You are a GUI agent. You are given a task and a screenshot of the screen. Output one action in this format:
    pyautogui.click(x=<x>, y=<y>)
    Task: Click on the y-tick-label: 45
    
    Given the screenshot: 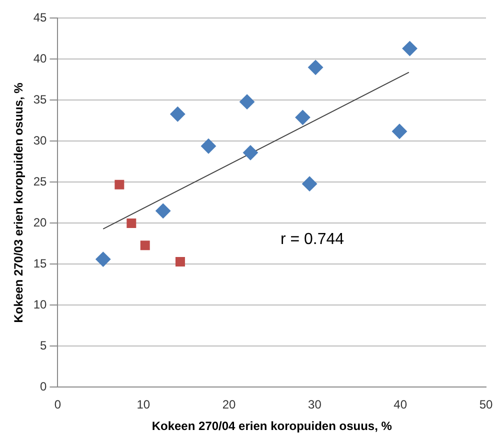 What is the action you would take?
    pyautogui.click(x=40, y=17)
    